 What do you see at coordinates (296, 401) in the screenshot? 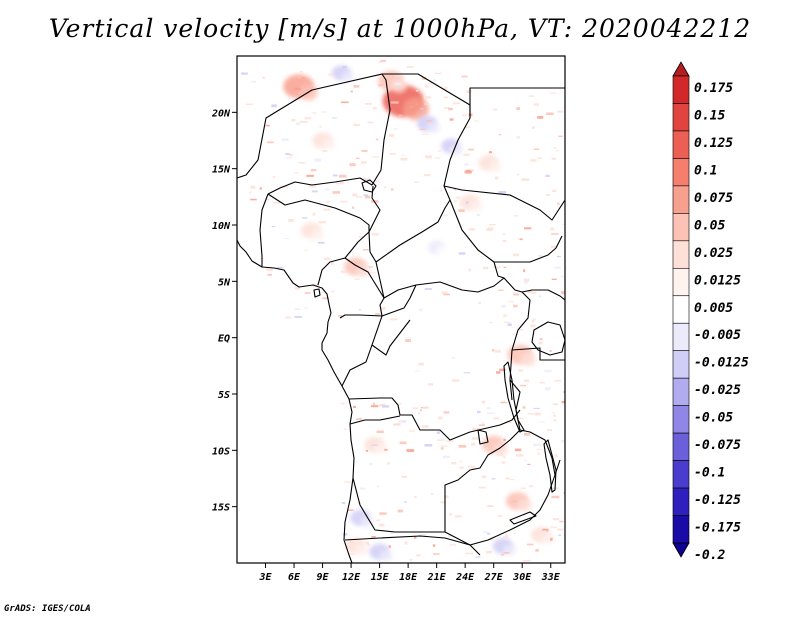
I see `west-coastline` at bounding box center [296, 401].